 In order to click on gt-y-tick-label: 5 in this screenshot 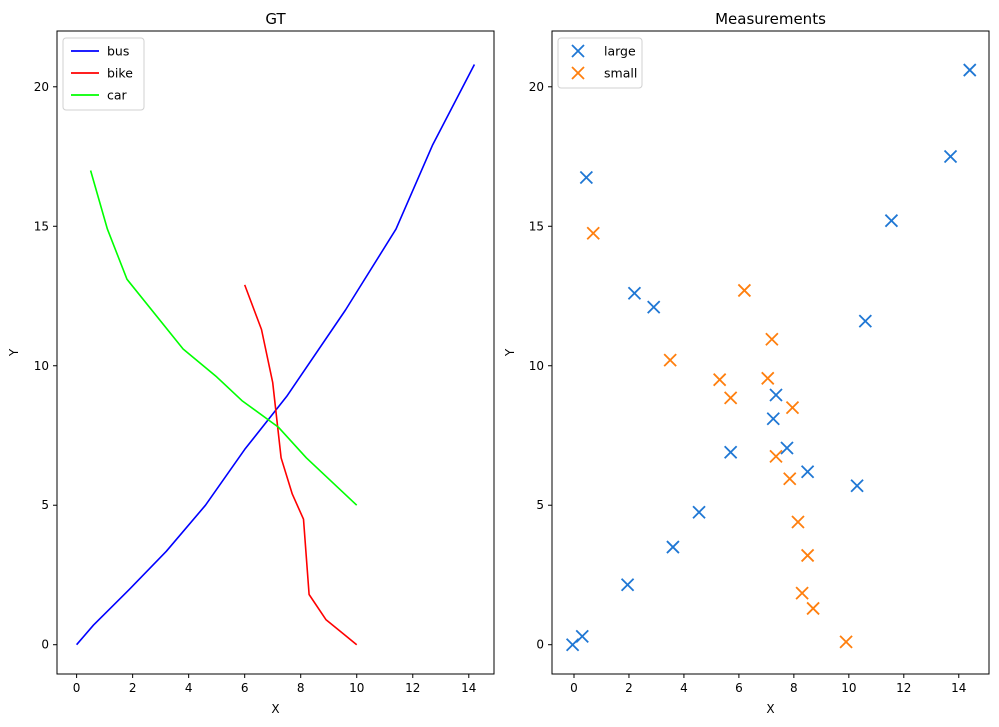, I will do `click(45, 505)`.